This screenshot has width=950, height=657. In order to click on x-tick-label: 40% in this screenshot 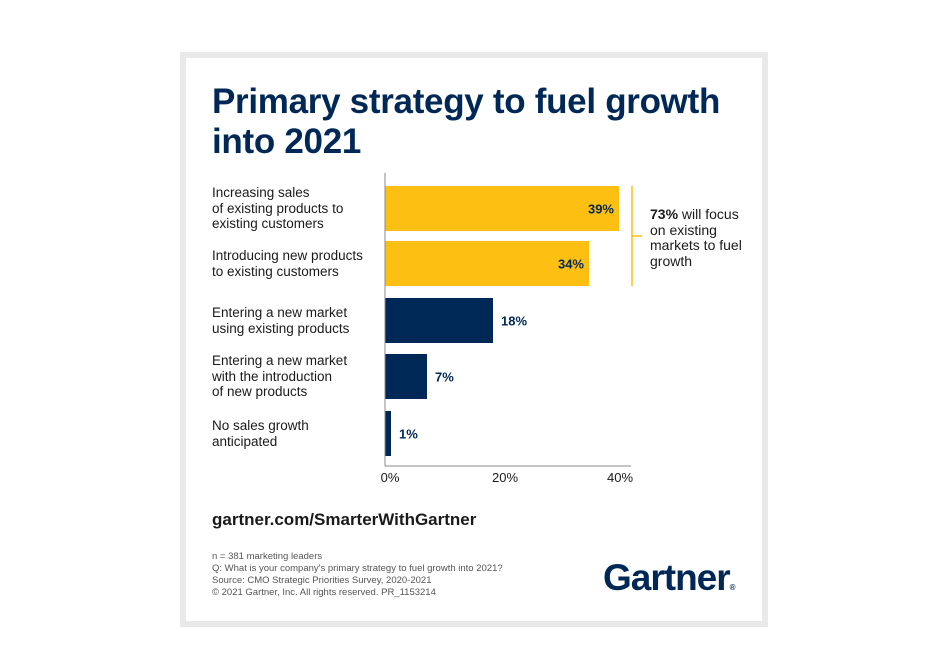, I will do `click(620, 477)`.